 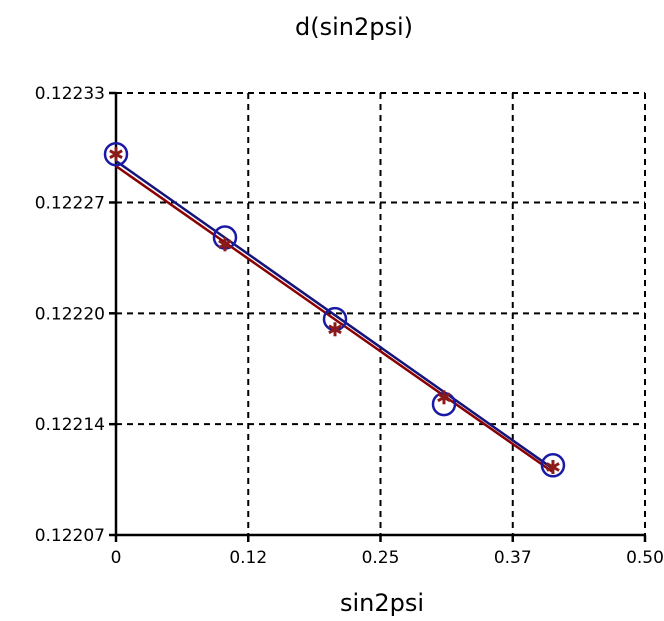 What do you see at coordinates (645, 558) in the screenshot?
I see `x-tick-label-4: 0.50` at bounding box center [645, 558].